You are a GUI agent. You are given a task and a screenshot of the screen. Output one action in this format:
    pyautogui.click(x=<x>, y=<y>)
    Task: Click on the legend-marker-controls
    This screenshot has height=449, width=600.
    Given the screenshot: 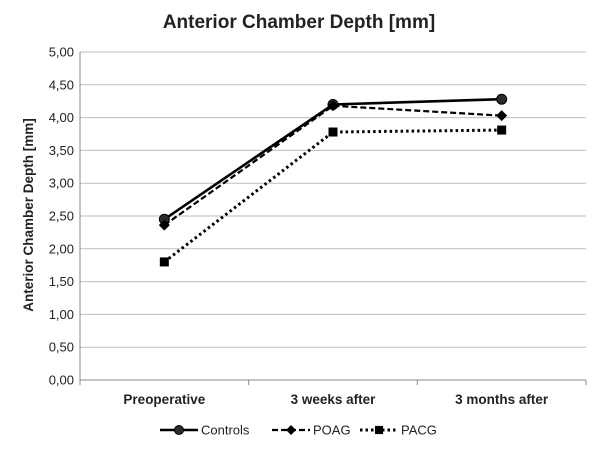 What is the action you would take?
    pyautogui.click(x=179, y=430)
    